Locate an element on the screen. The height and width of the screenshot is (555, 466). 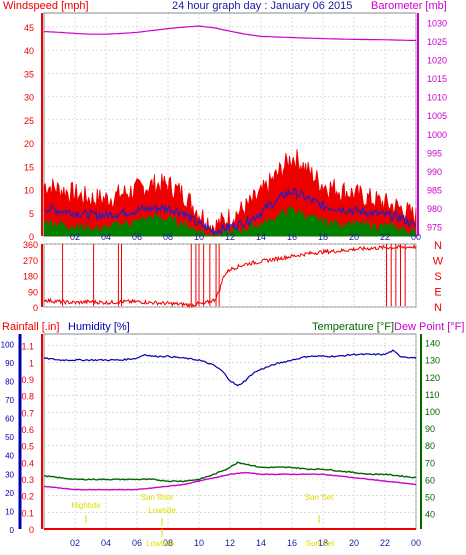
wind-tick-label: 15 is located at coordinates (29, 167).